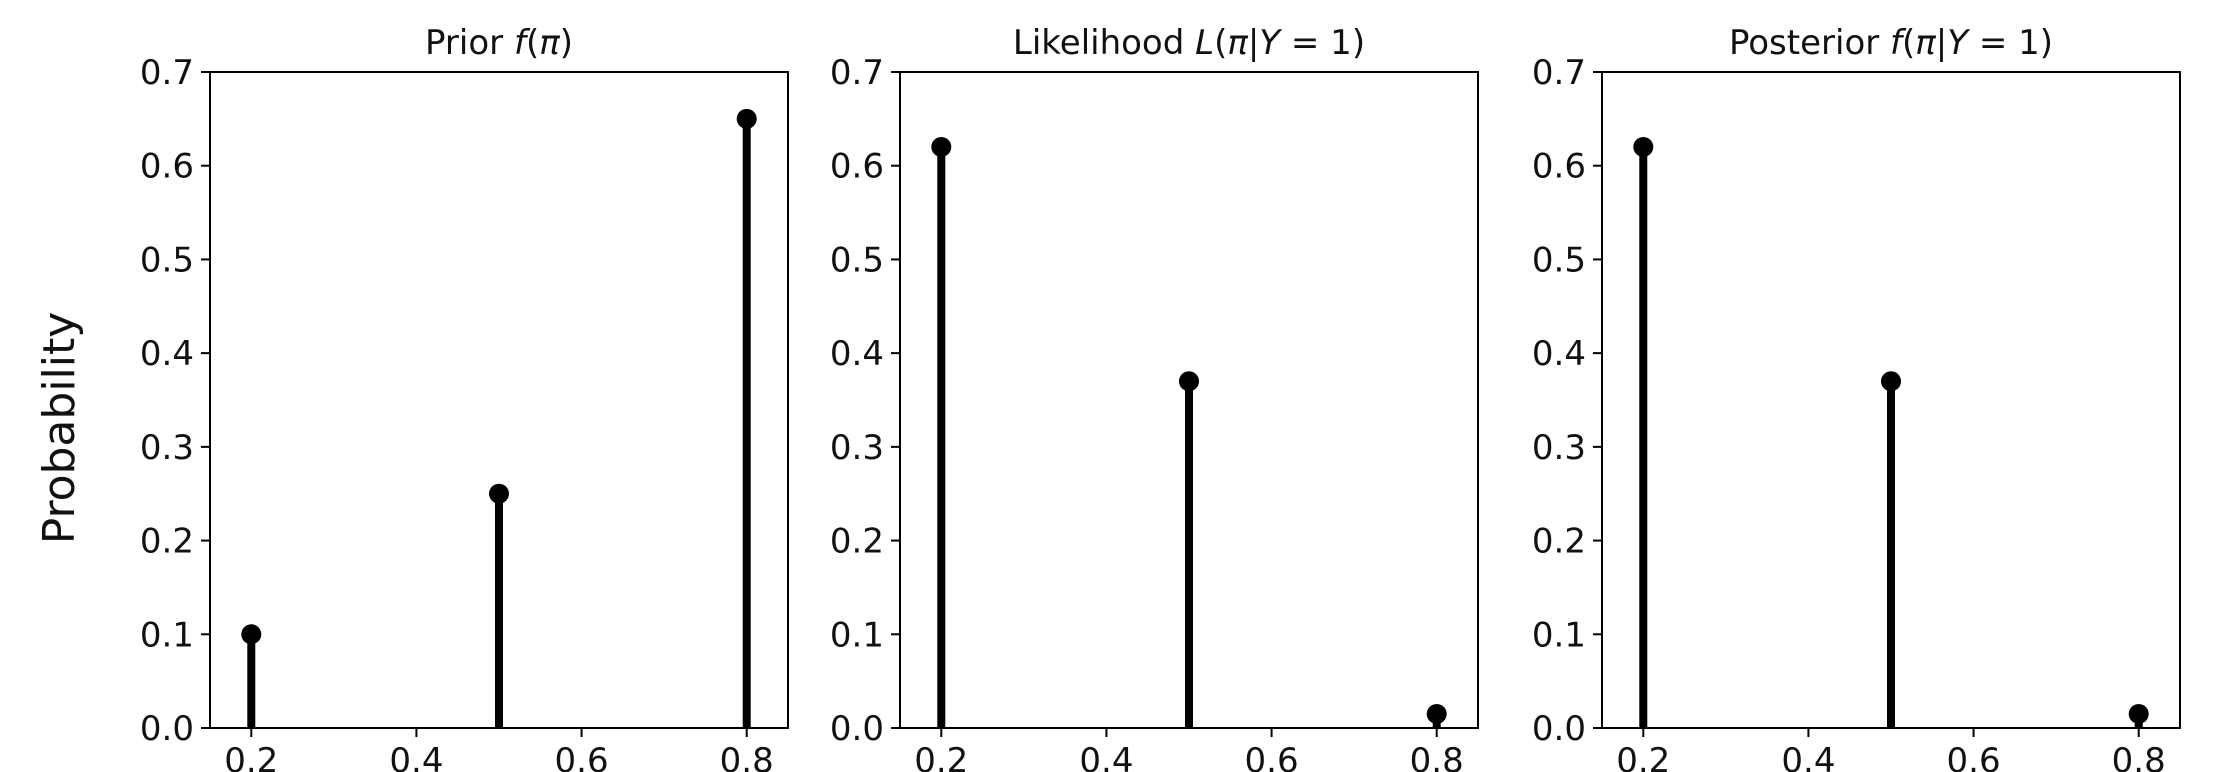 Image resolution: width=2234 pixels, height=772 pixels. Describe the element at coordinates (1891, 43) in the screenshot. I see `panel-title: Posterior f(π|Y = 1)` at that location.